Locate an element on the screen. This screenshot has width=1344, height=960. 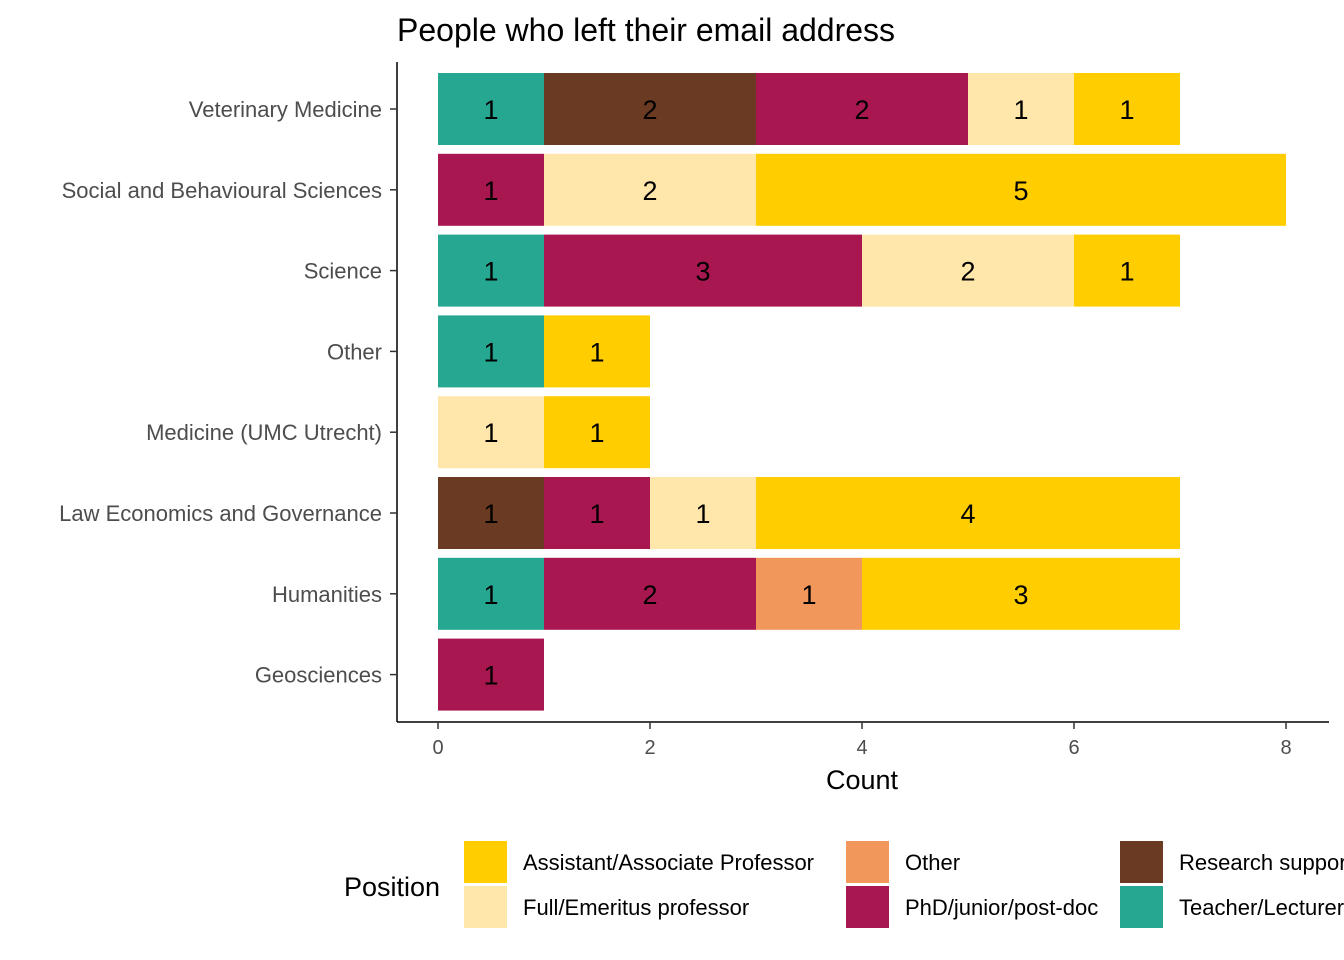
bar-segment-other-teacher-lecturer is located at coordinates (491, 351).